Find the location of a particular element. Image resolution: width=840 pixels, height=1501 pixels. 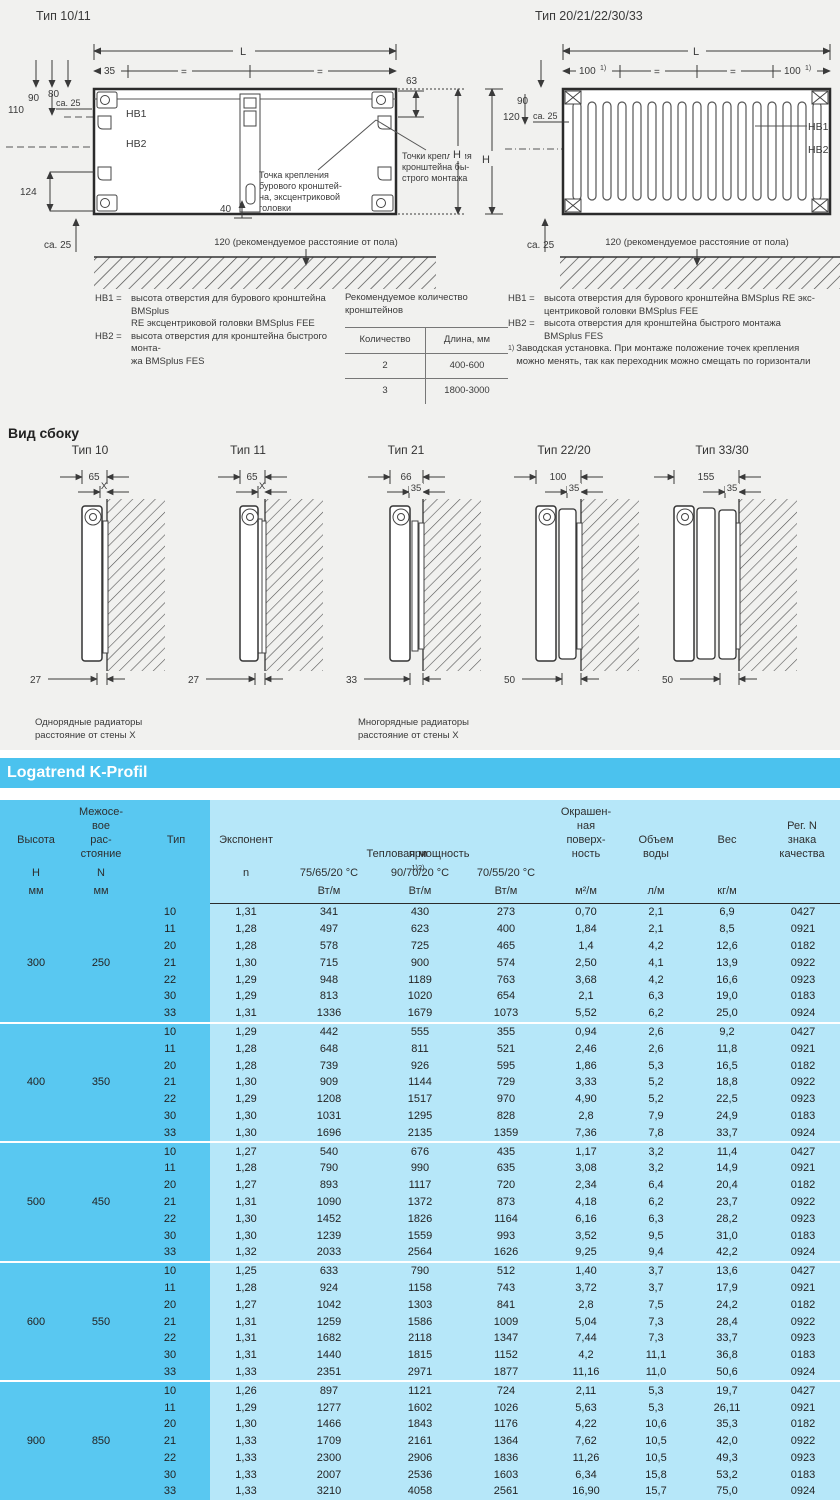

weight-cell: 26,11 is located at coordinates (727, 1407).